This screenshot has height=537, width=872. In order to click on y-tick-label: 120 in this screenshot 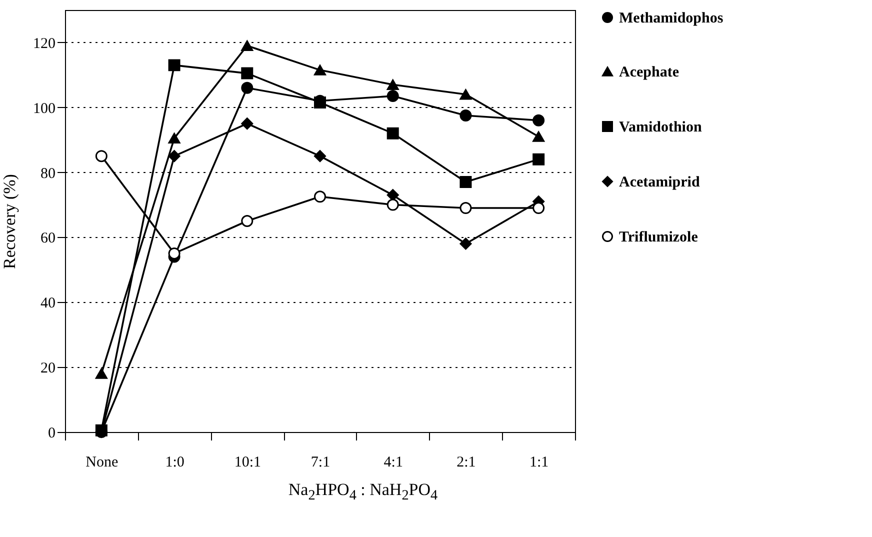, I will do `click(44, 44)`.